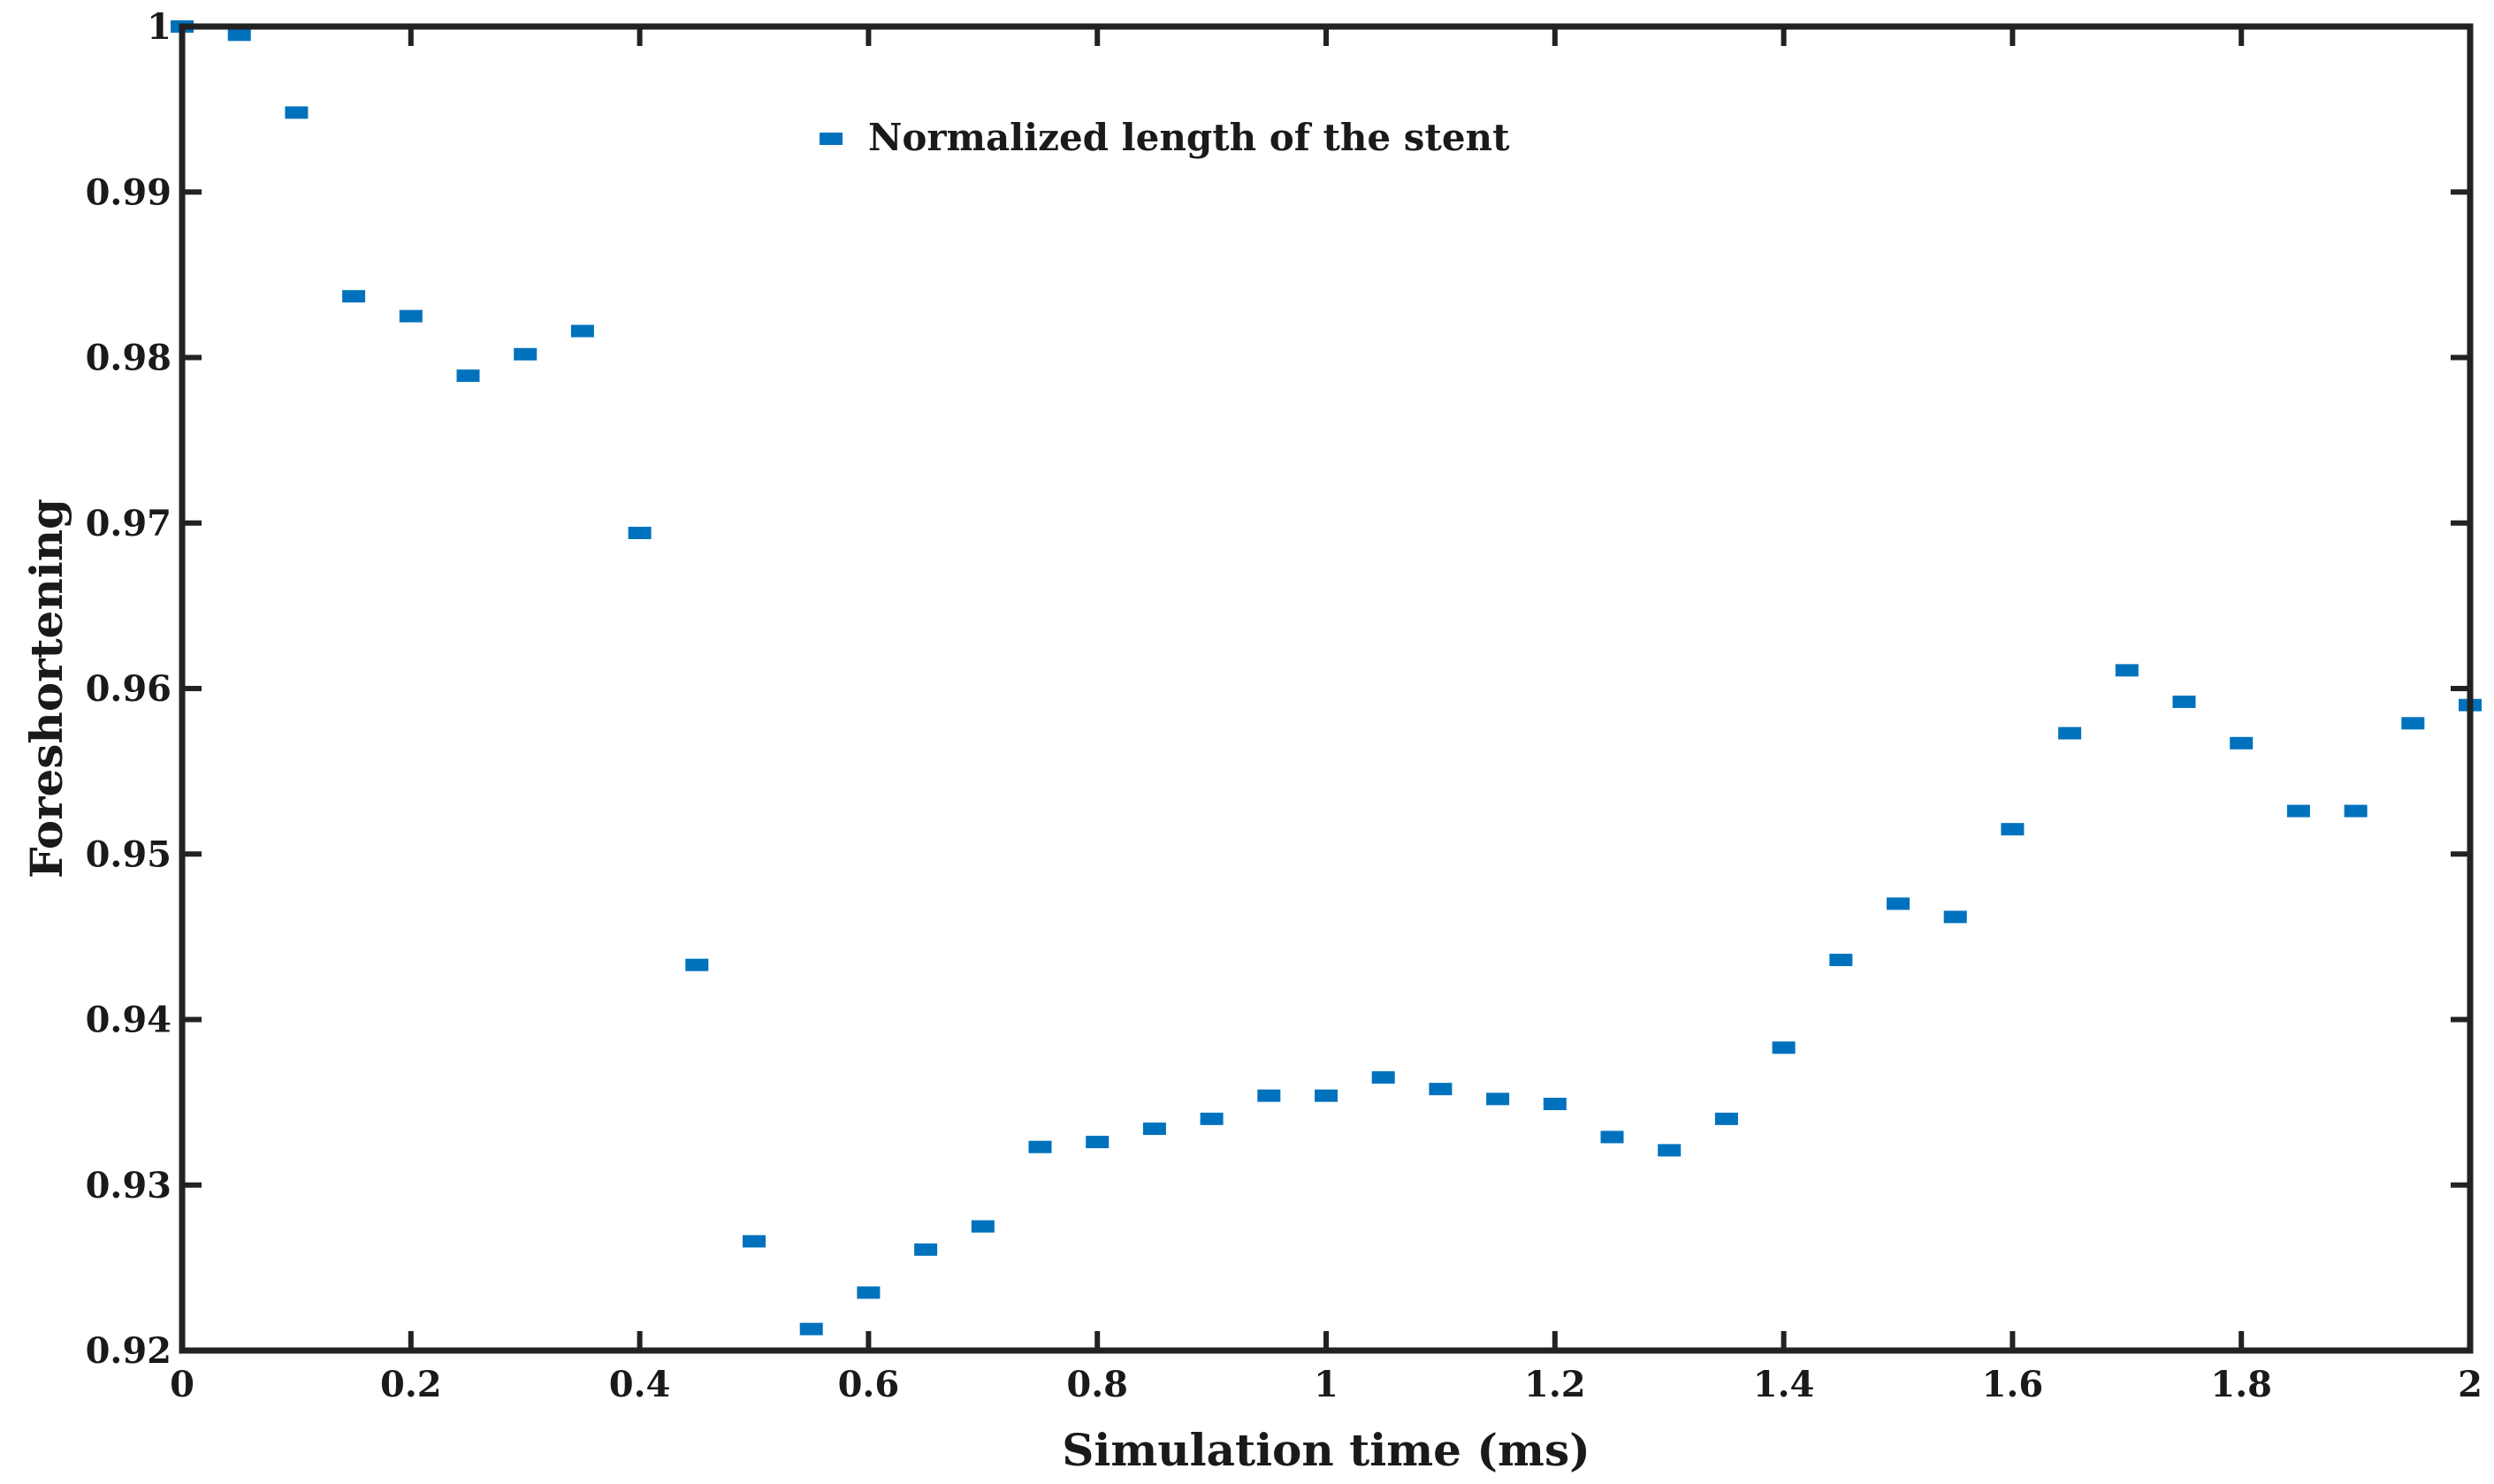 Image resolution: width=2494 pixels, height=1484 pixels. I want to click on y-tick-label: 0.95, so click(129, 854).